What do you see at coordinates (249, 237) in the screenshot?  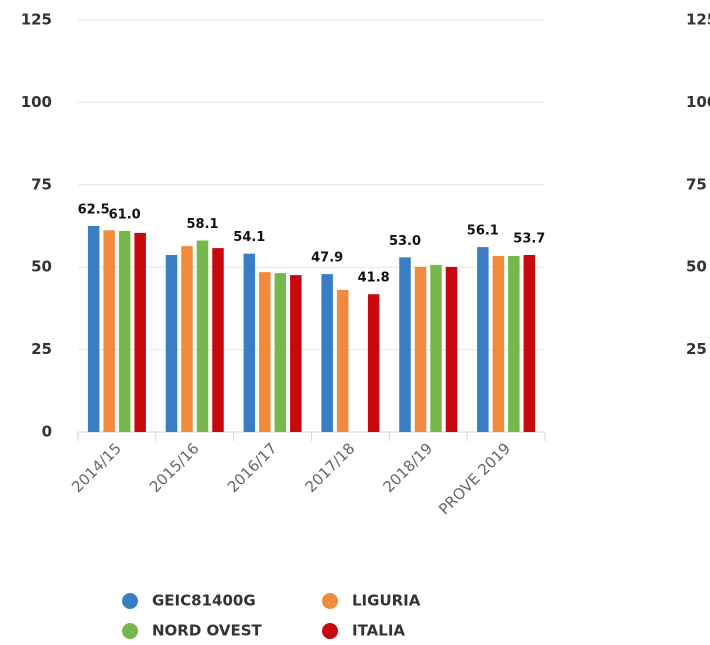 I see `data-label: 54.1` at bounding box center [249, 237].